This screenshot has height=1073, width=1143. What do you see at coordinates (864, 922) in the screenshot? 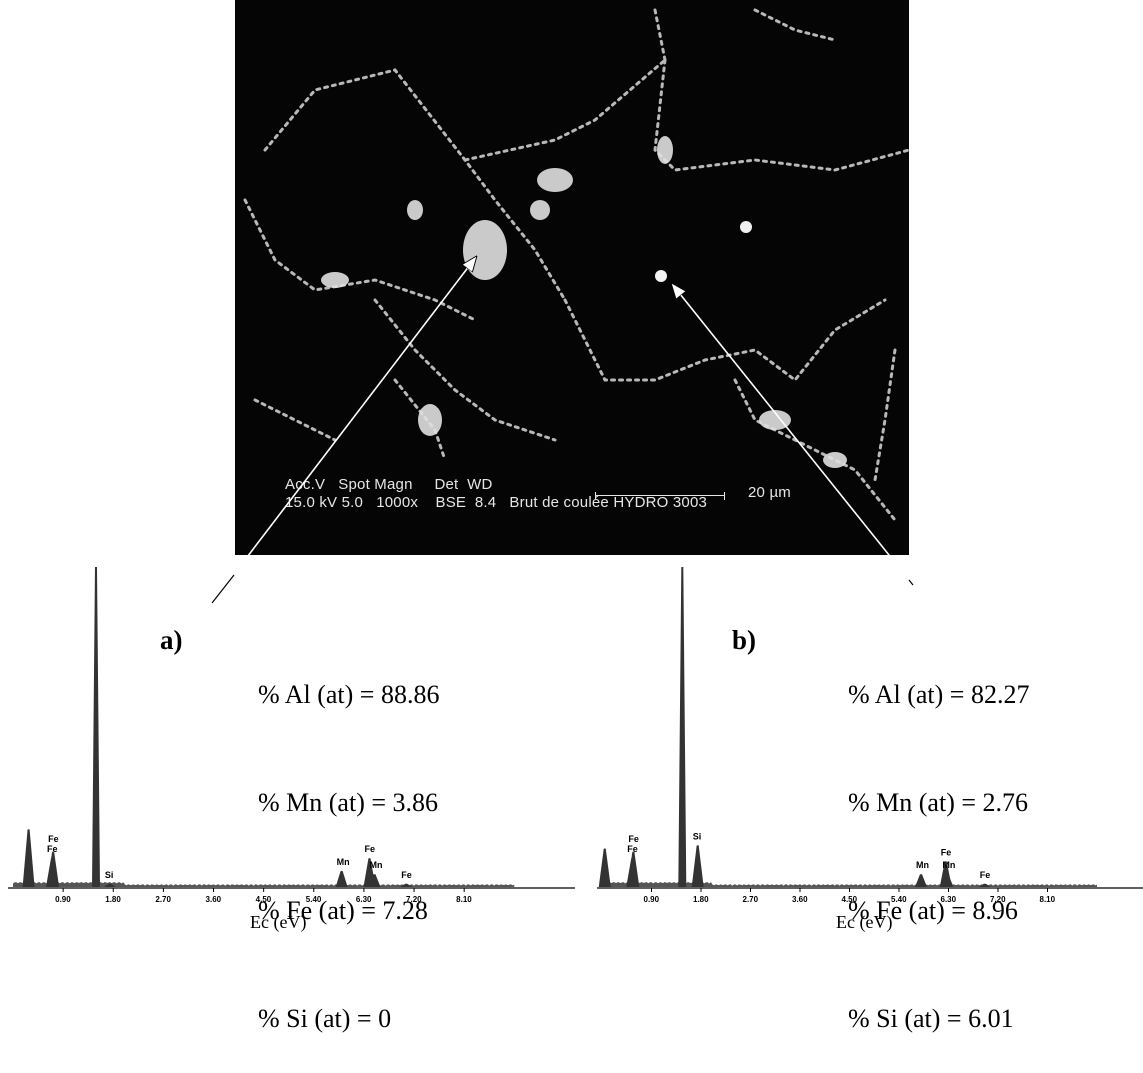
I see `x-axis-title-b: Ec (eV)` at bounding box center [864, 922].